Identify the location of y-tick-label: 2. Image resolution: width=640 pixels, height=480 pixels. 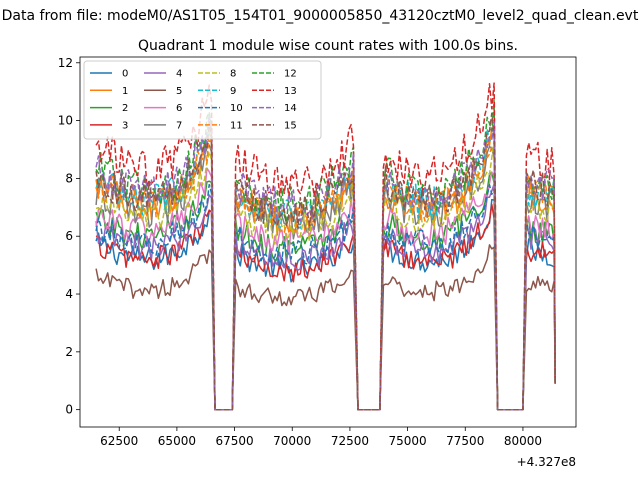
(69, 352).